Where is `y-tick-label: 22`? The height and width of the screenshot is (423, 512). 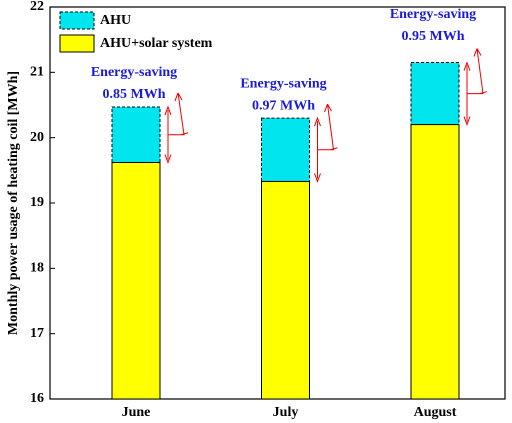 y-tick-label: 22 is located at coordinates (37, 7).